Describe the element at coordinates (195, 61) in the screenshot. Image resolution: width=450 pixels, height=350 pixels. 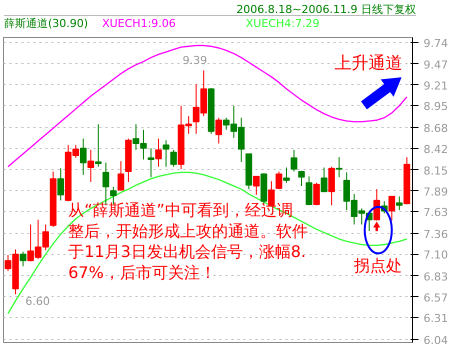
I see `annotation: 9.39` at that location.